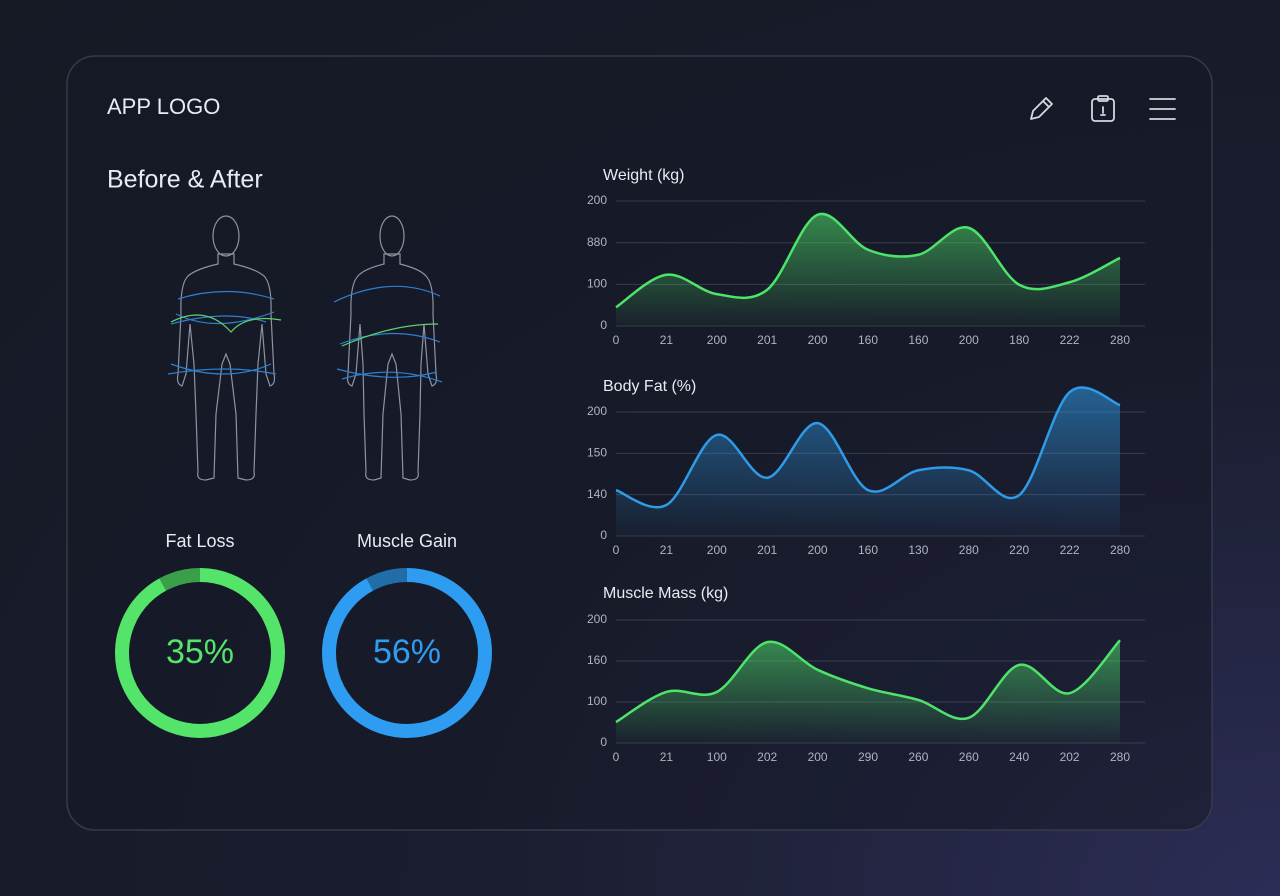 The height and width of the screenshot is (896, 1280). What do you see at coordinates (644, 175) in the screenshot?
I see `chart-title: Weight (kg)` at bounding box center [644, 175].